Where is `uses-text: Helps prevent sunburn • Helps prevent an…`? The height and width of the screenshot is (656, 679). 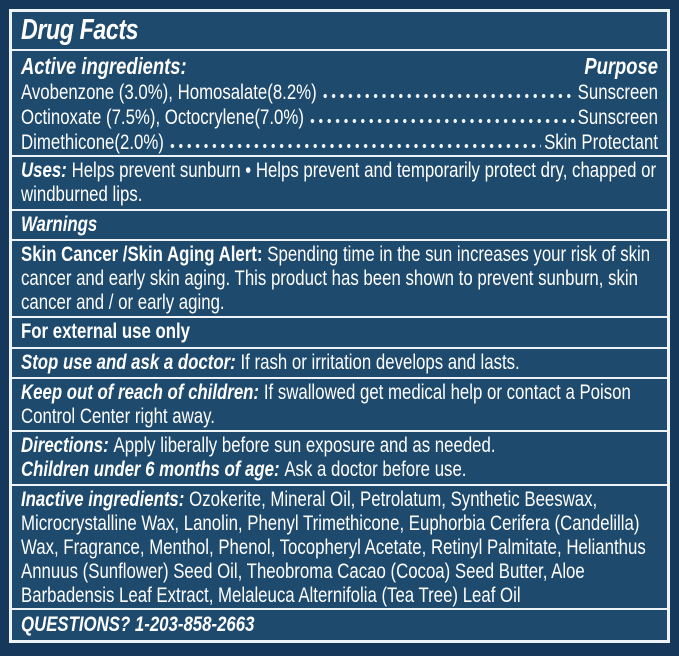
uses-text: Helps prevent sunburn • Helps prevent an… is located at coordinates (339, 183).